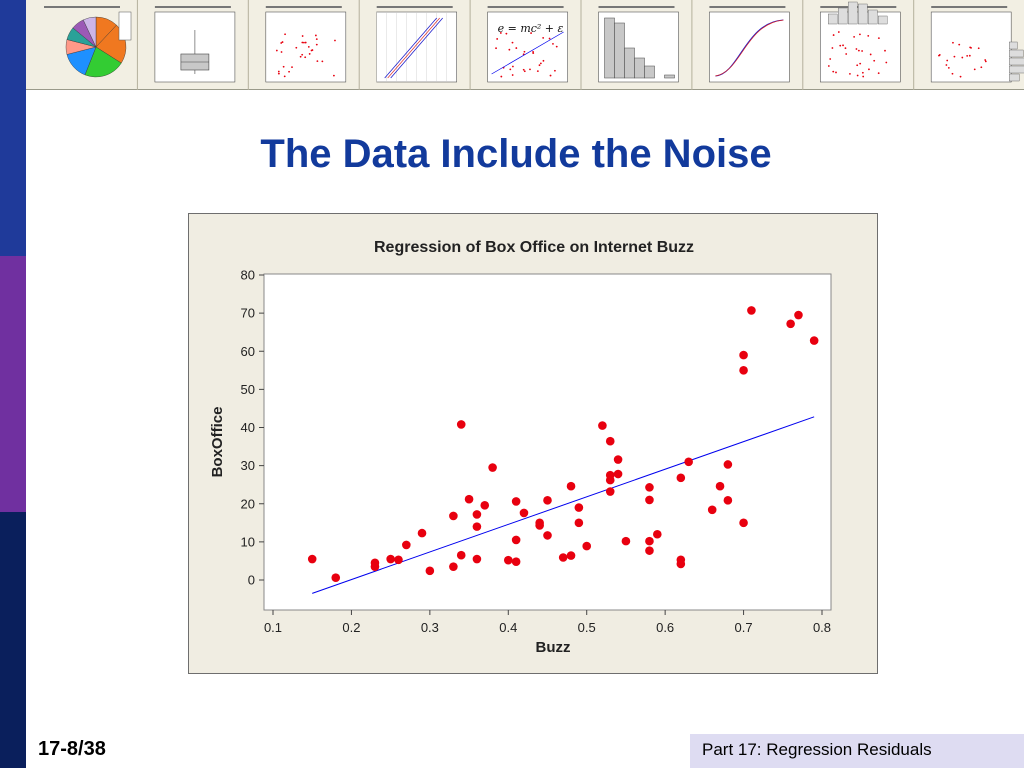  What do you see at coordinates (248, 351) in the screenshot?
I see `y-tick-label: 60` at bounding box center [248, 351].